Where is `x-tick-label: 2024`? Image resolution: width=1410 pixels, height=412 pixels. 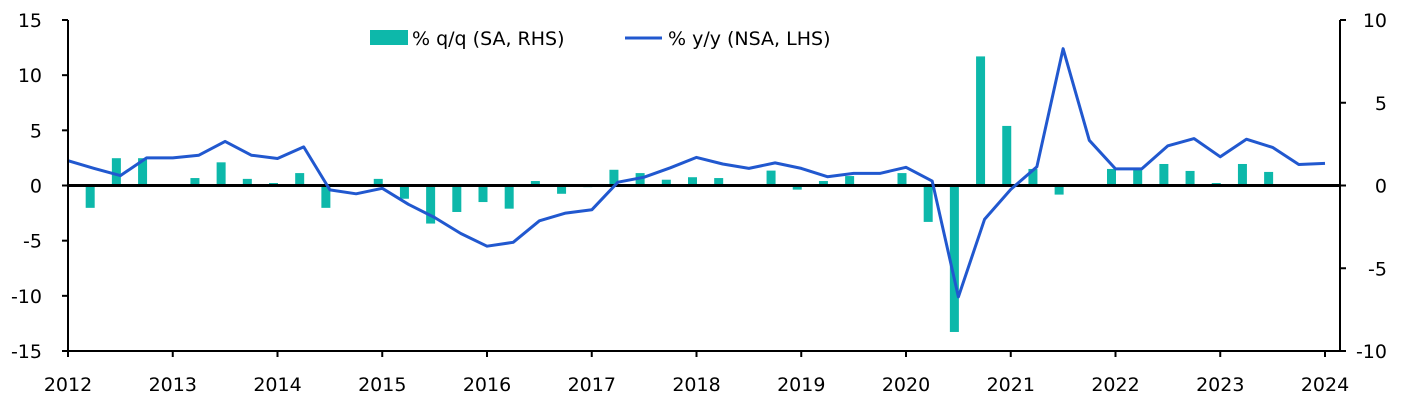 x-tick-label: 2024 is located at coordinates (1325, 385).